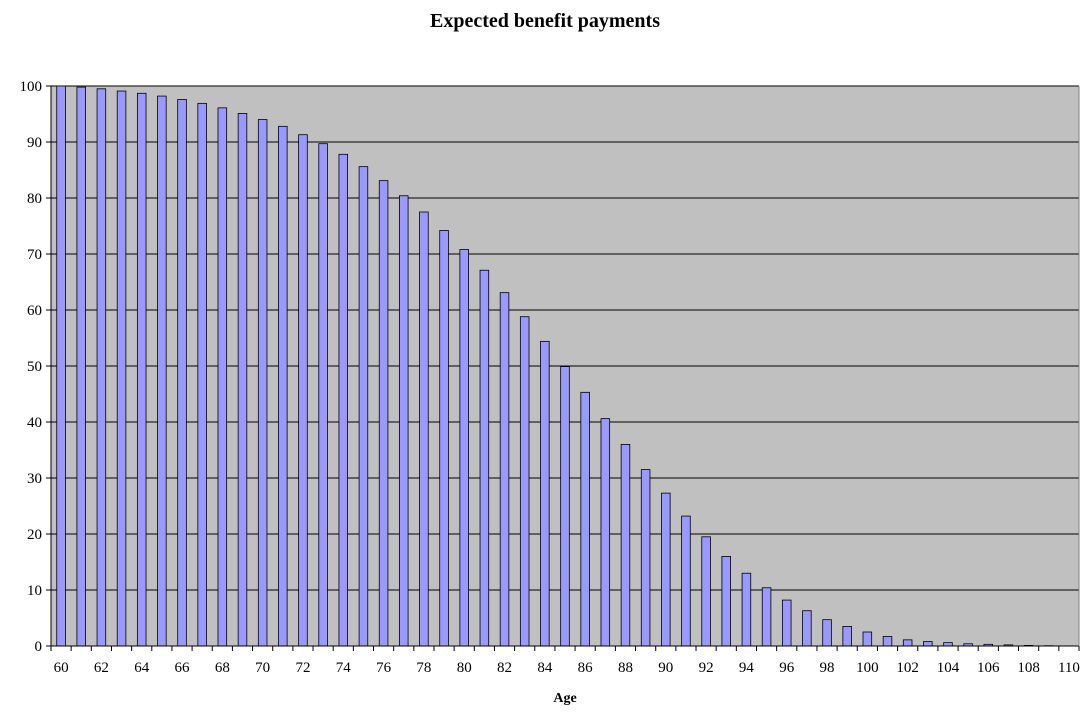 The height and width of the screenshot is (715, 1090). I want to click on x-tick-label: 106, so click(988, 668).